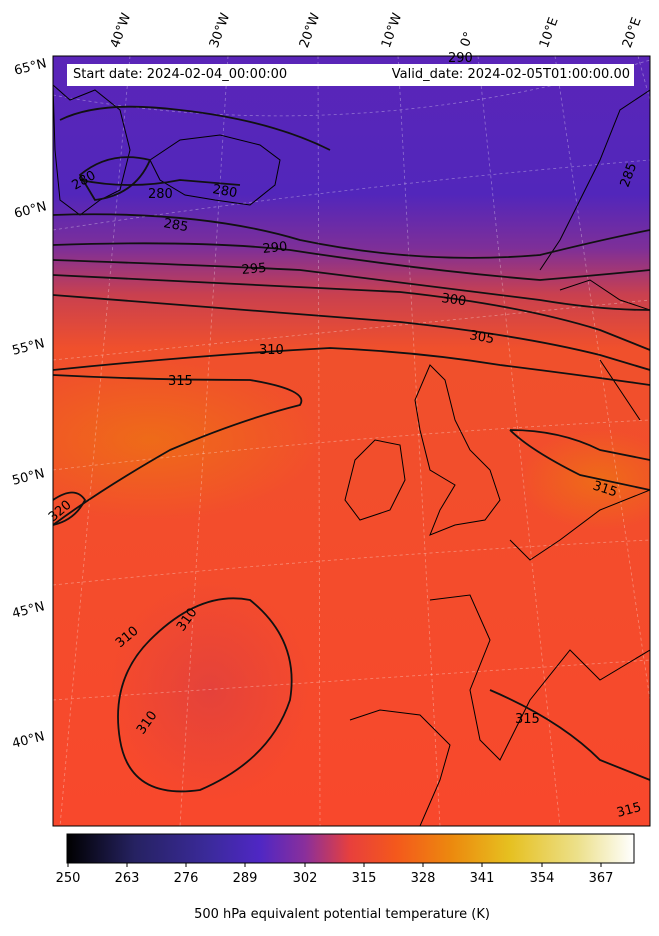 The image size is (659, 936). What do you see at coordinates (178, 450) in the screenshot?
I see `contour-315-tongue` at bounding box center [178, 450].